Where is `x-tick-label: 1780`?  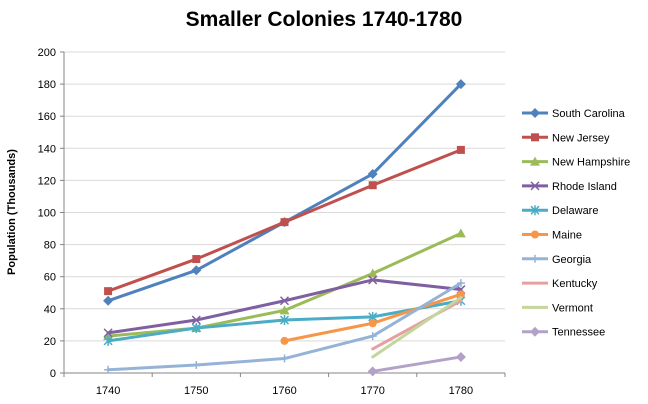
x-tick-label: 1780 is located at coordinates (461, 391).